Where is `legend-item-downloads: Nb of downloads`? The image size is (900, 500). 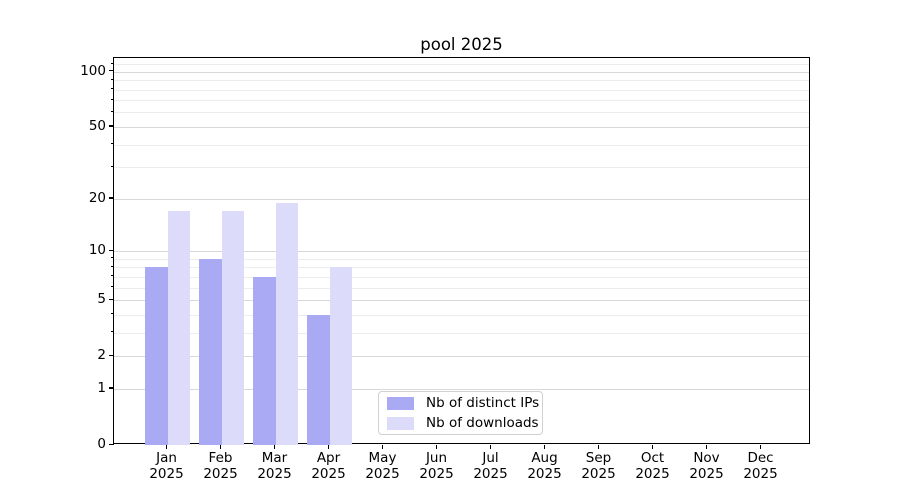 legend-item-downloads: Nb of downloads is located at coordinates (464, 423).